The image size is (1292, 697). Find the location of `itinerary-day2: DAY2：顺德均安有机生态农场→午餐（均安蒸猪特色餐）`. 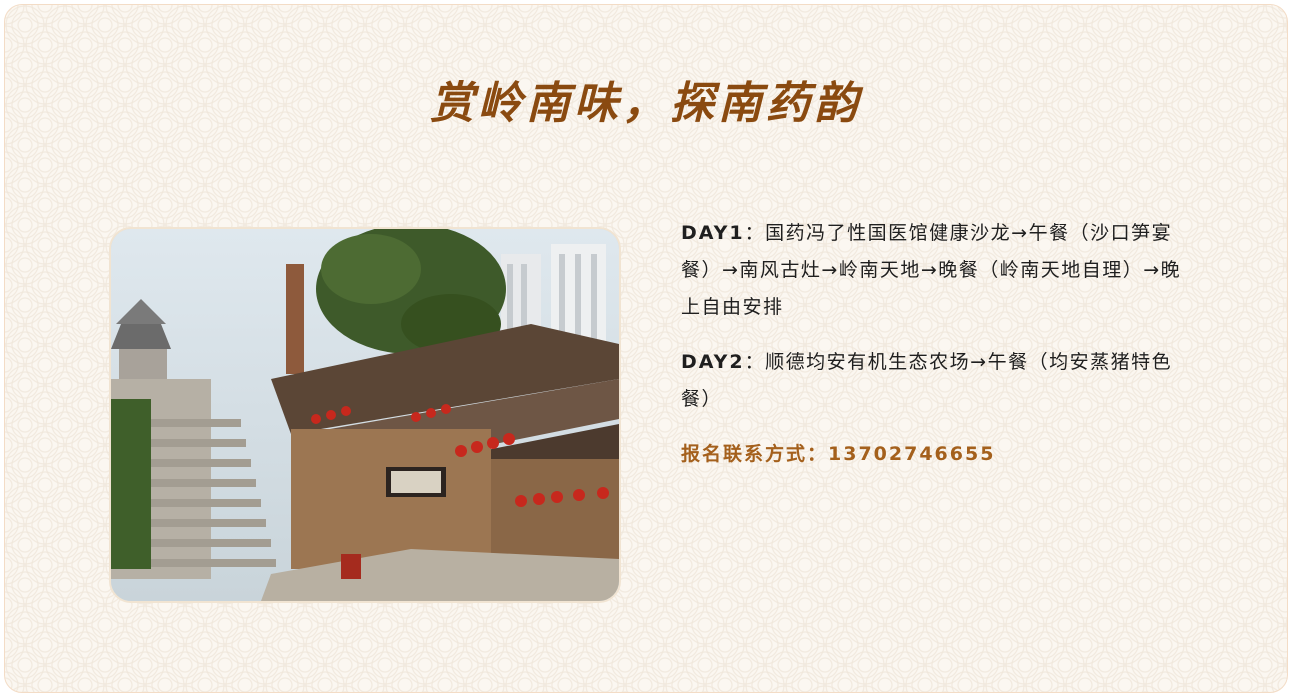

itinerary-day2: DAY2：顺德均安有机生态农场→午餐（均安蒸猪特色餐） is located at coordinates (941, 381).